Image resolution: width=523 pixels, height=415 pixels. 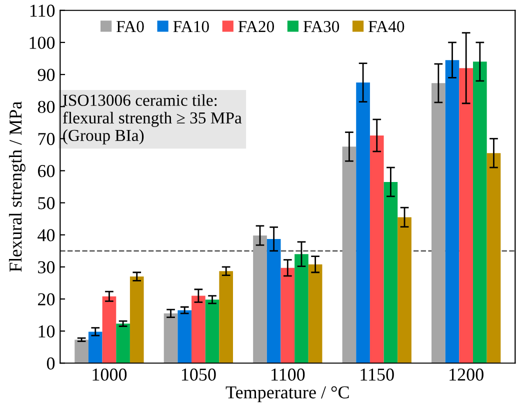 What do you see at coordinates (287, 394) in the screenshot?
I see `x-axis-title: Temperature / °C` at bounding box center [287, 394].